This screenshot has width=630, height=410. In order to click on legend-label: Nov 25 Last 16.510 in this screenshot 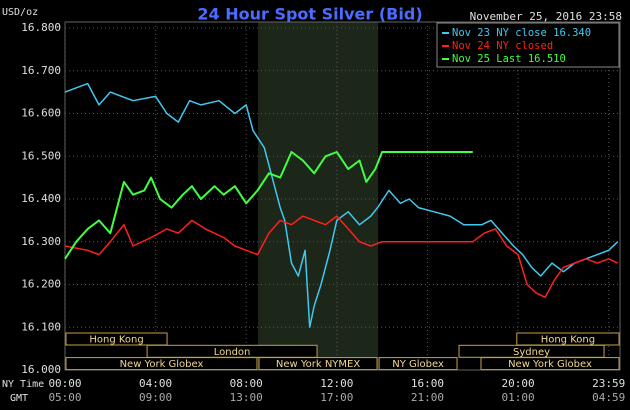, I will do `click(509, 59)`.